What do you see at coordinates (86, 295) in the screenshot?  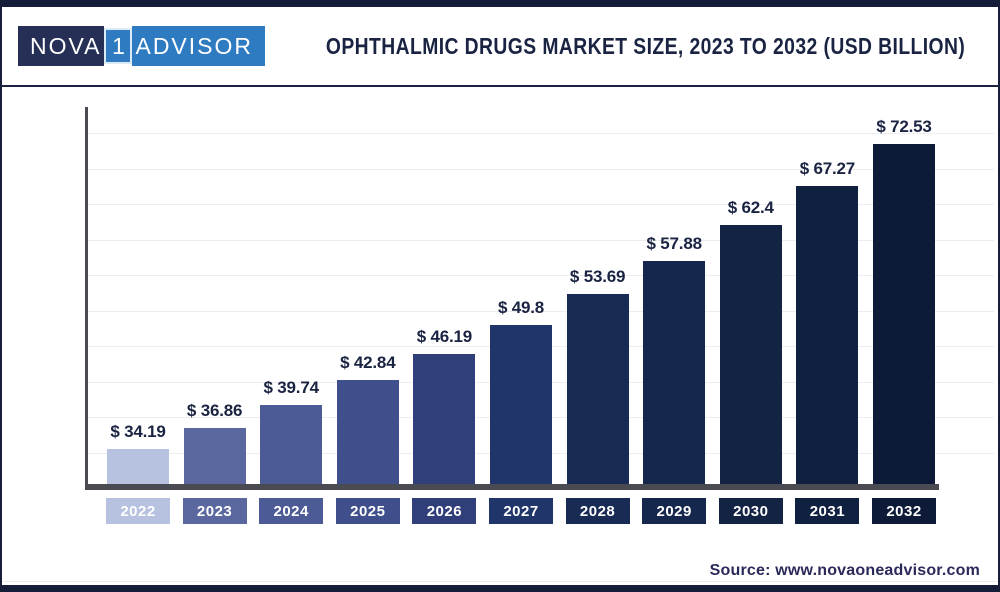 I see `y-axis-line` at bounding box center [86, 295].